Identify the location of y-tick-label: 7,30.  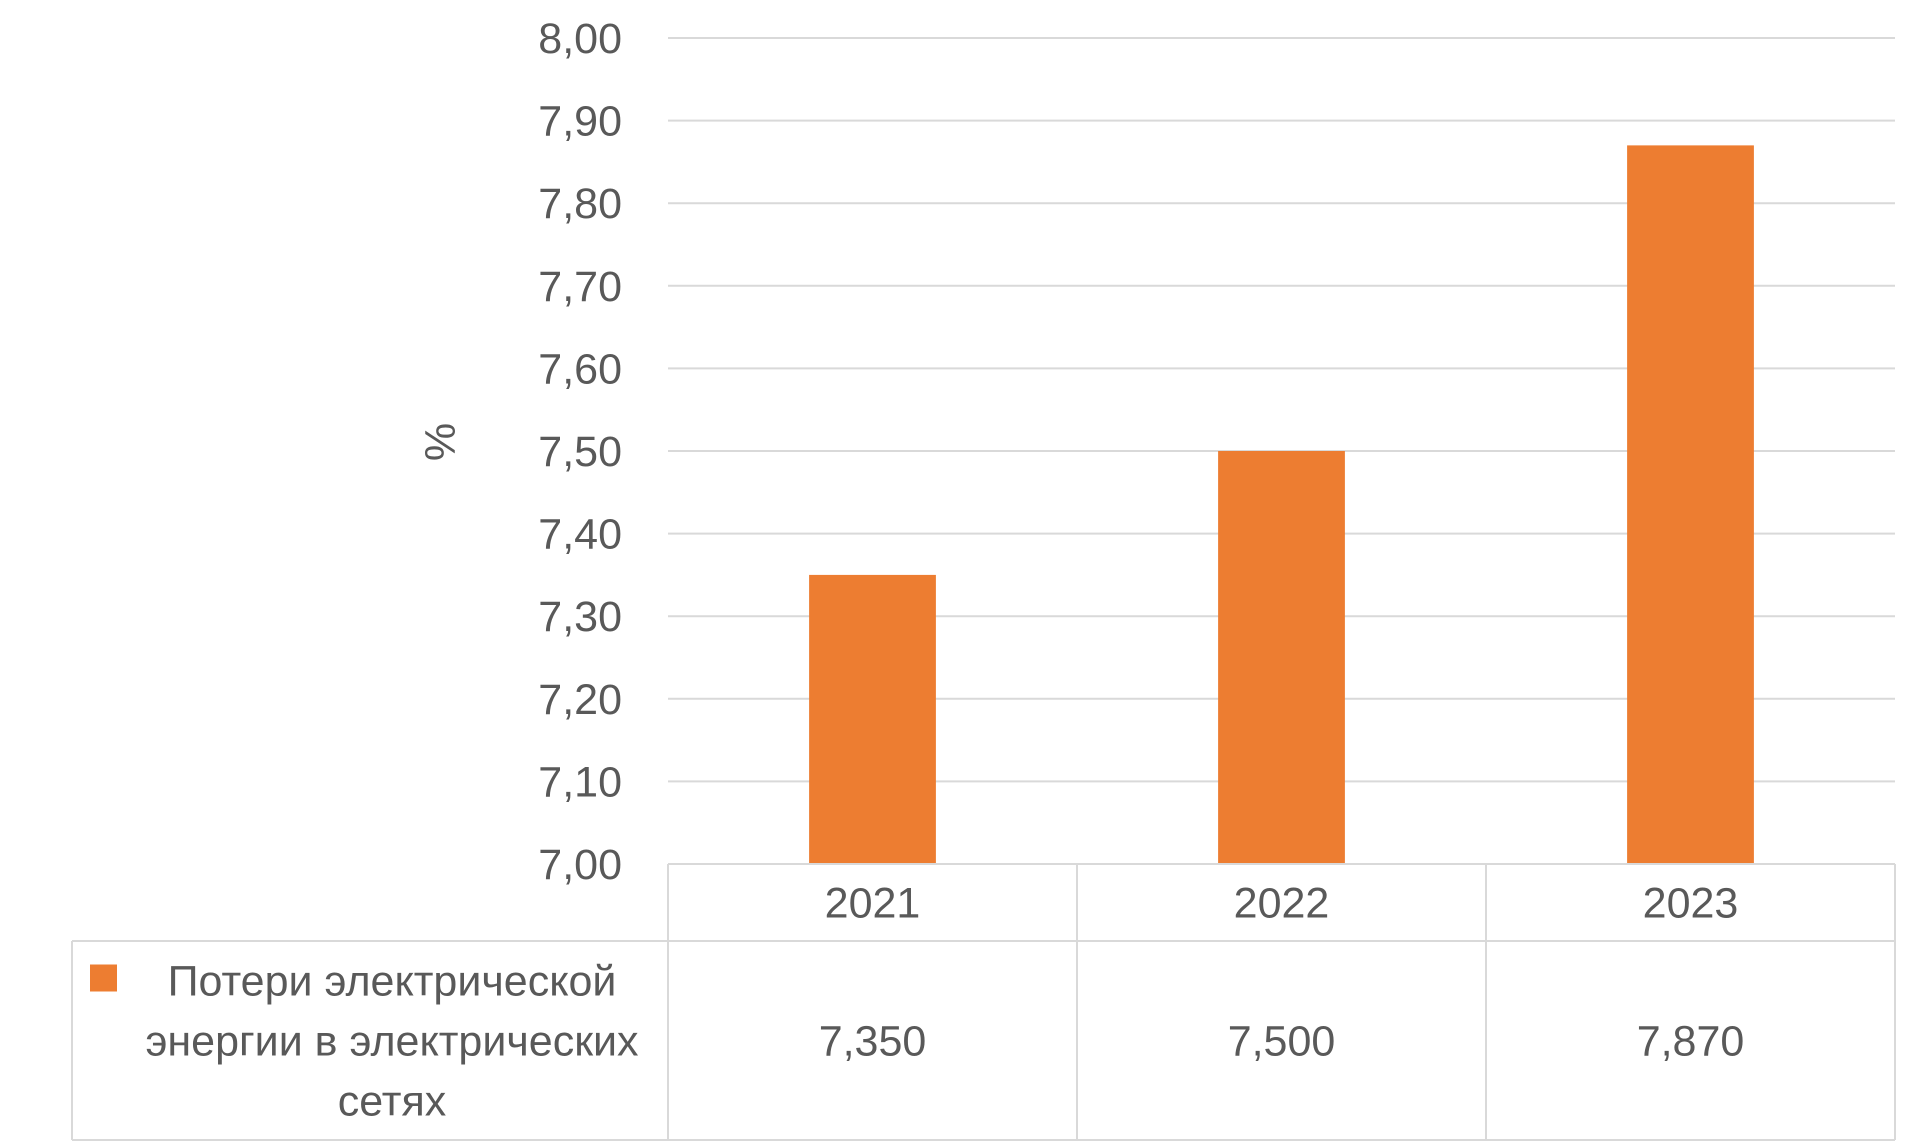
(580, 617).